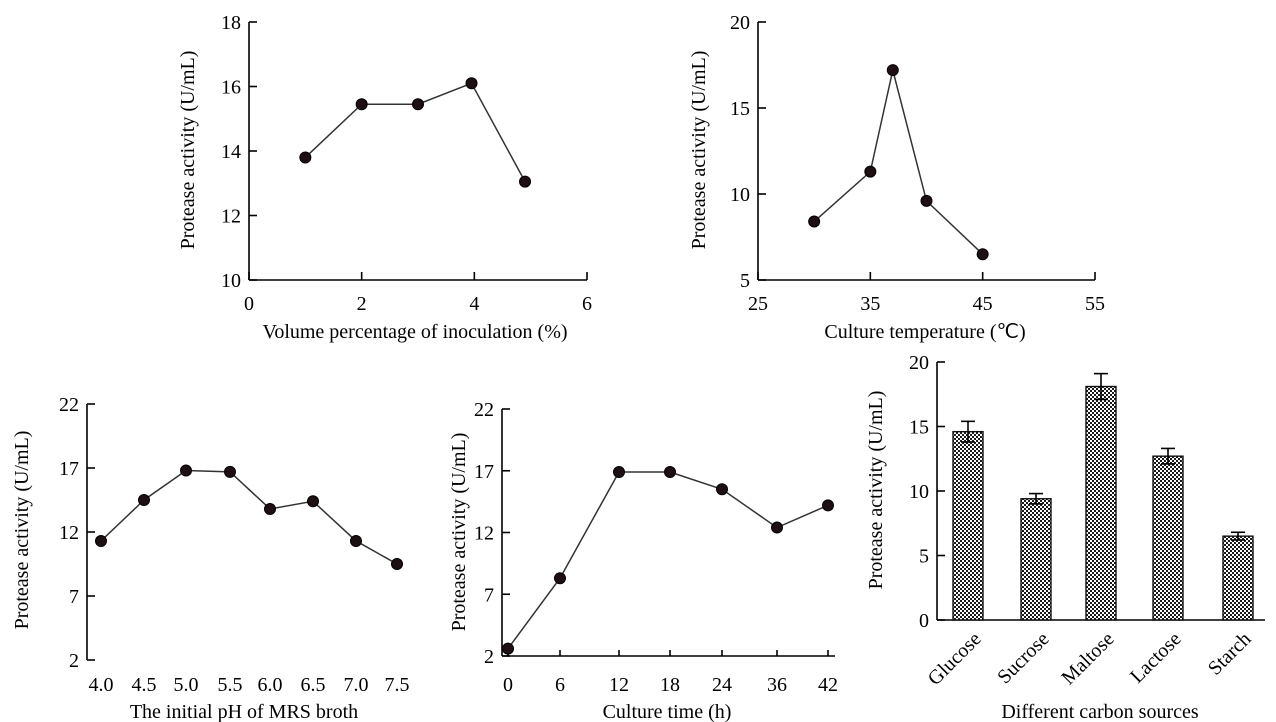 This screenshot has width=1276, height=722. What do you see at coordinates (777, 685) in the screenshot?
I see `x-tick-label: 36` at bounding box center [777, 685].